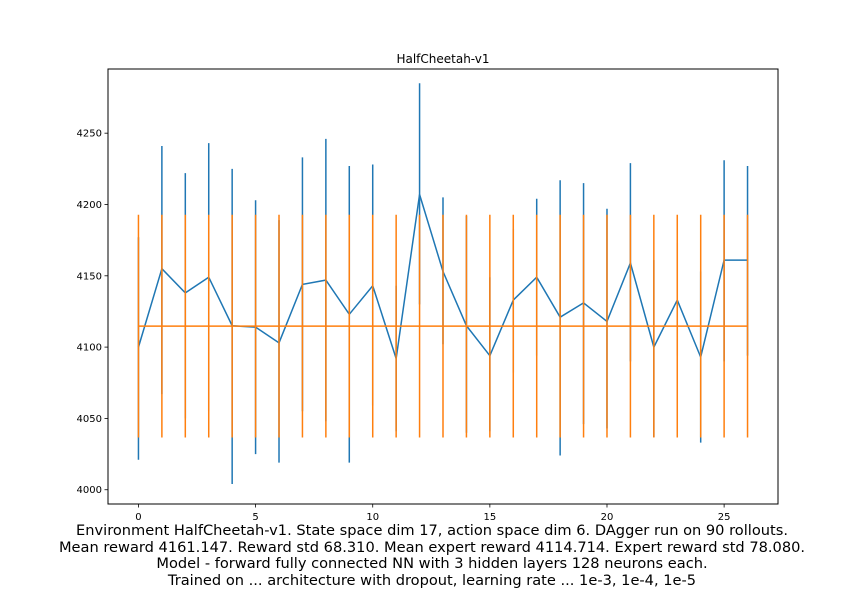  I want to click on y-tick-label: 4050, so click(89, 419).